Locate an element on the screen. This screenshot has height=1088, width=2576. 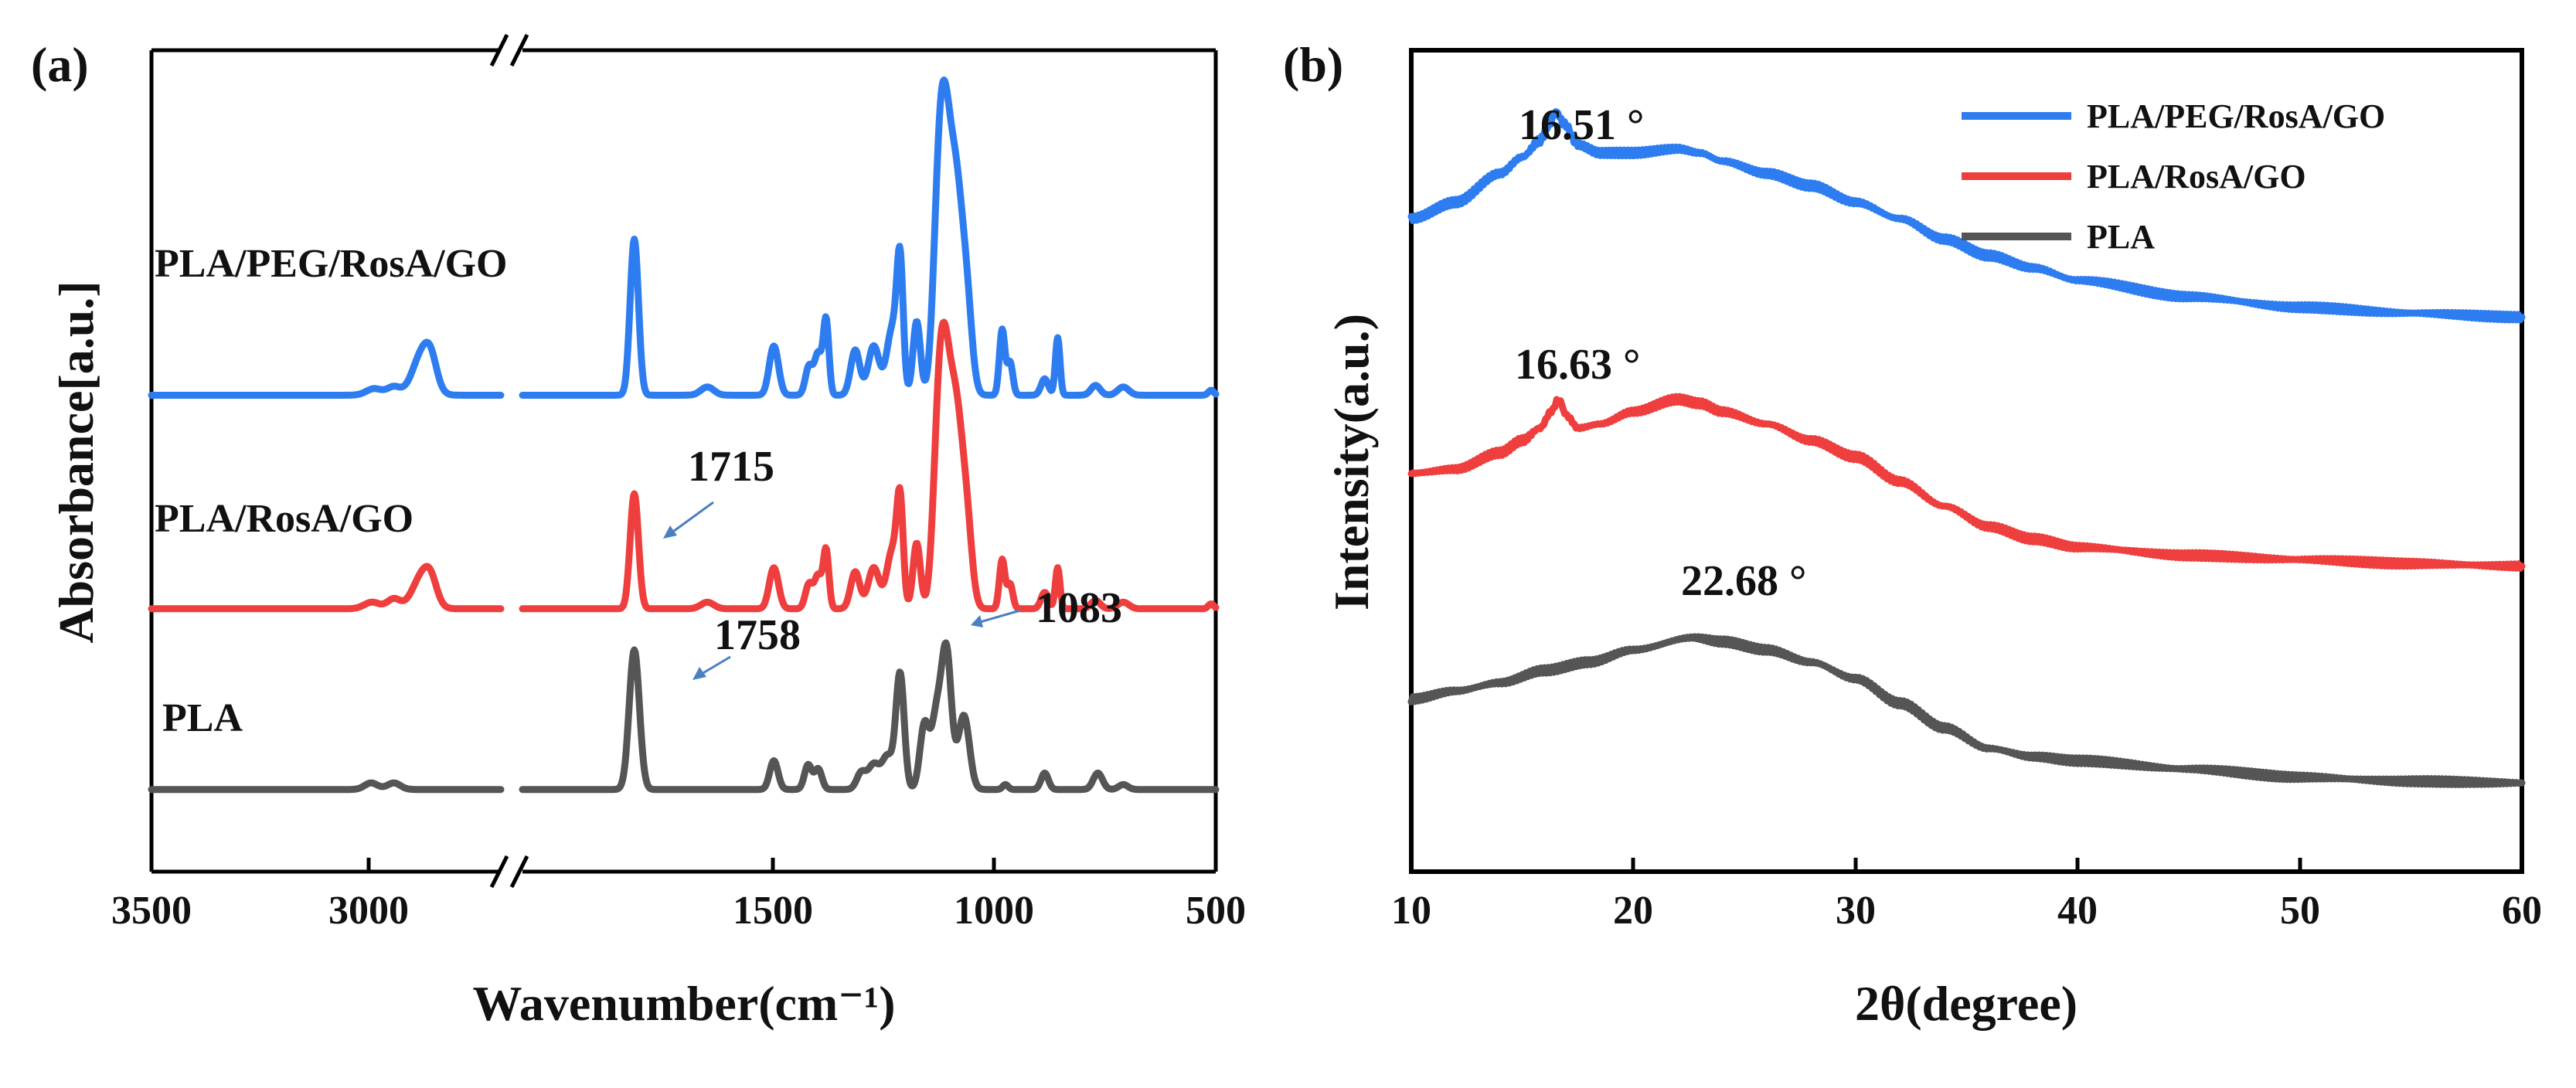
panel-a-x-axis: 3500 3000 1500 1000 500 is located at coordinates (678, 896).